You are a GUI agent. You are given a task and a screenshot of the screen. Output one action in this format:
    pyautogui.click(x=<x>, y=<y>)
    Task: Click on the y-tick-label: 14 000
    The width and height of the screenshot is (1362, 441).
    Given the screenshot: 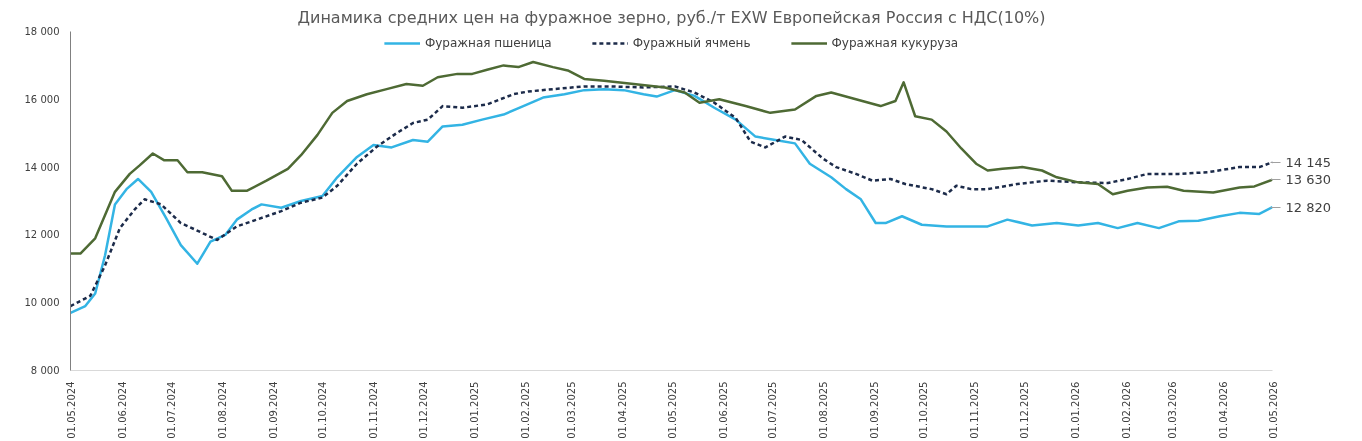 What is the action you would take?
    pyautogui.click(x=42, y=167)
    